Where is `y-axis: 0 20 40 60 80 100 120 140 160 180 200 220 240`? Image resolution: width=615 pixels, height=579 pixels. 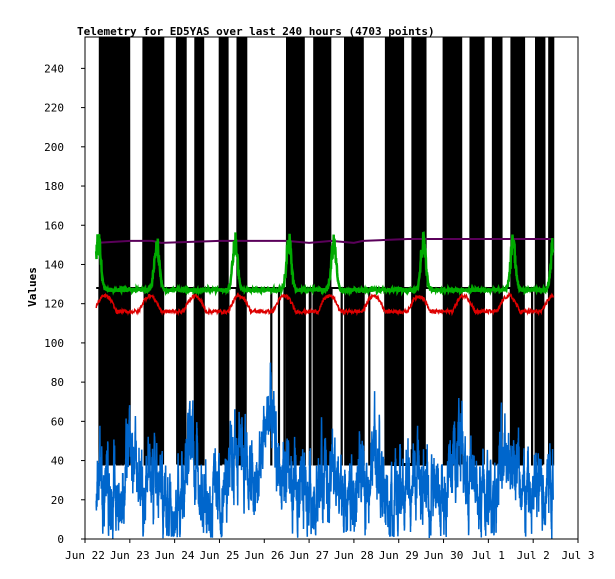 y-axis: 0 20 40 60 80 100 120 140 160 180 200 220 240 is located at coordinates (64, 304).